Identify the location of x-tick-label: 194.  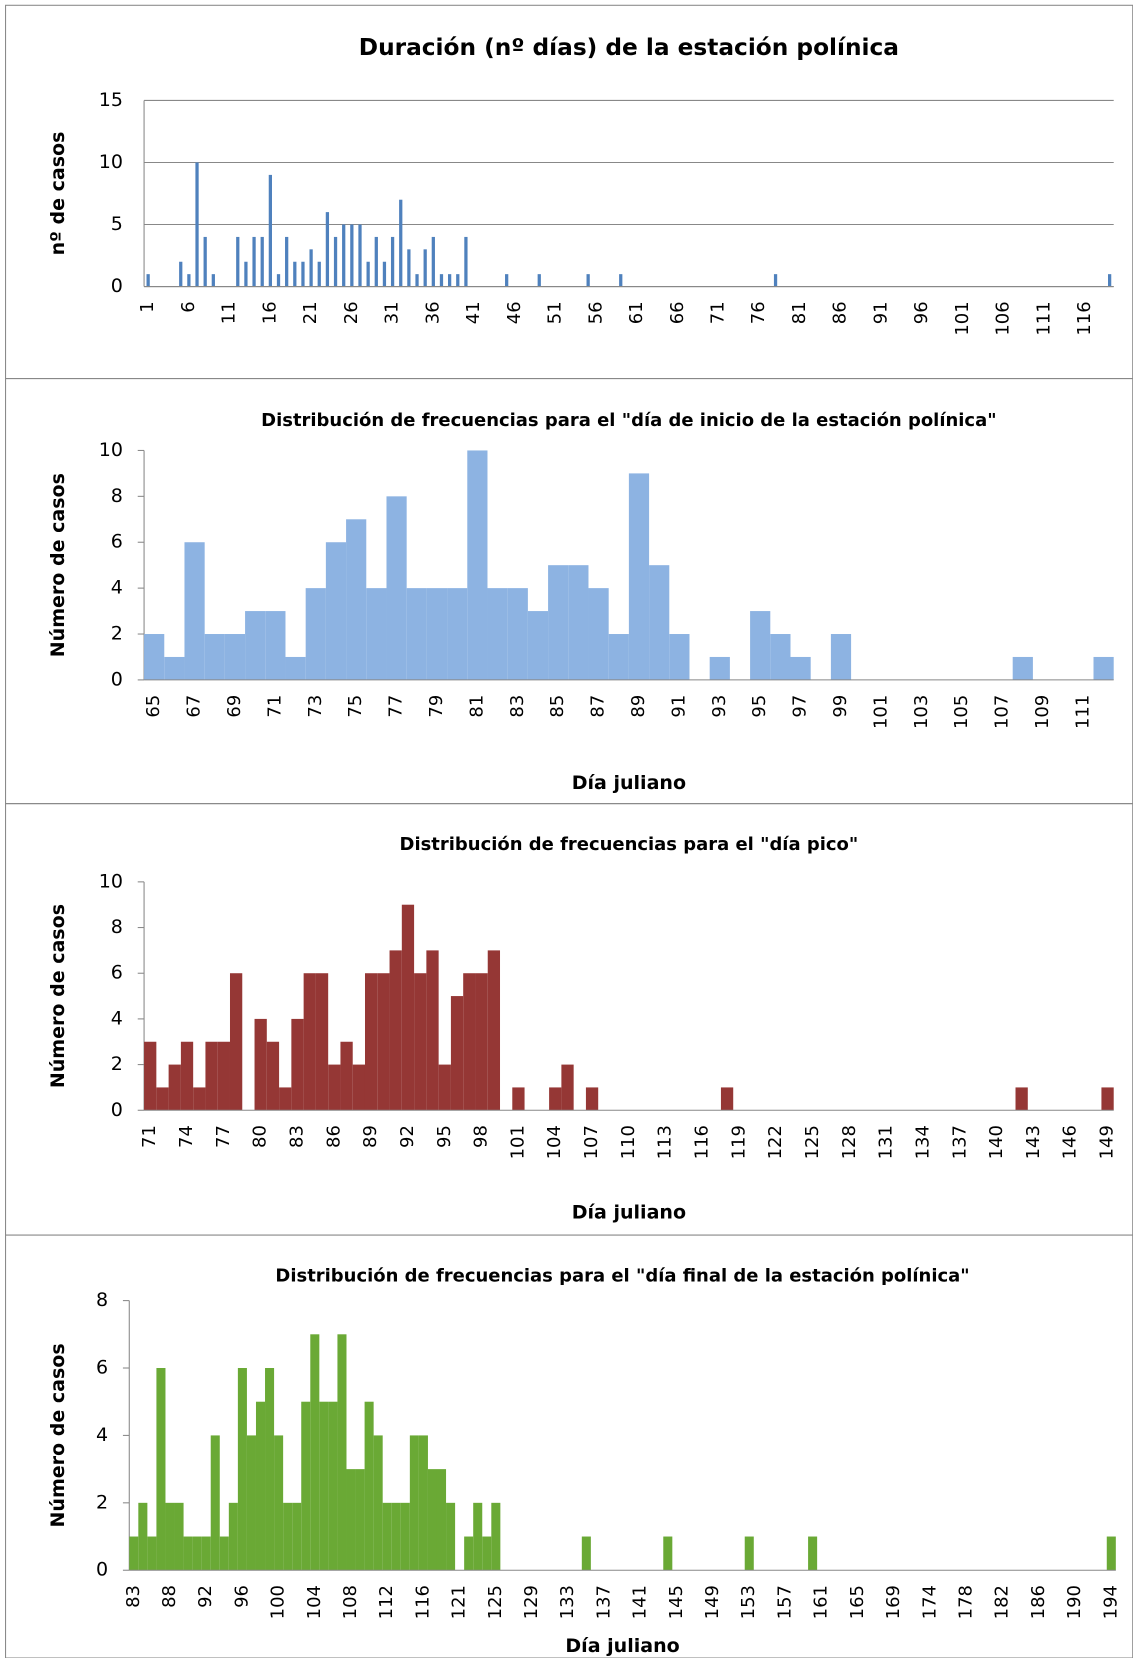
(1110, 1602).